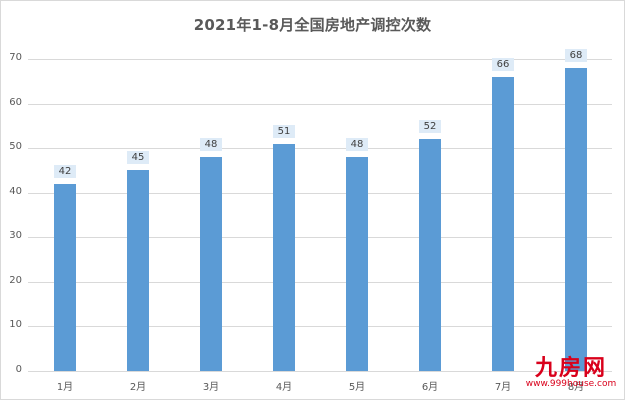  What do you see at coordinates (312, 25) in the screenshot?
I see `chart-title: 2021年1-8月全国房地产调控次数` at bounding box center [312, 25].